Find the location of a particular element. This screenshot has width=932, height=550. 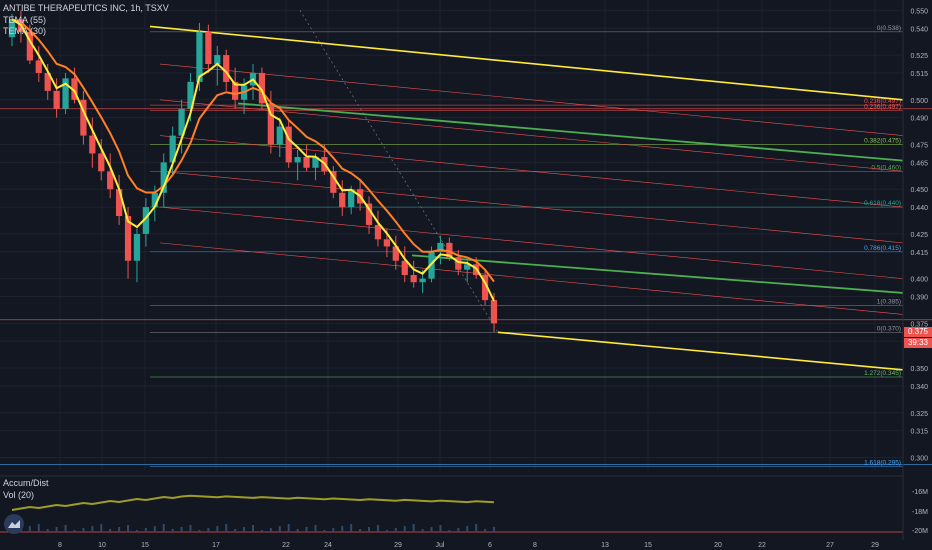

x-tick-label: Jul is located at coordinates (440, 545).